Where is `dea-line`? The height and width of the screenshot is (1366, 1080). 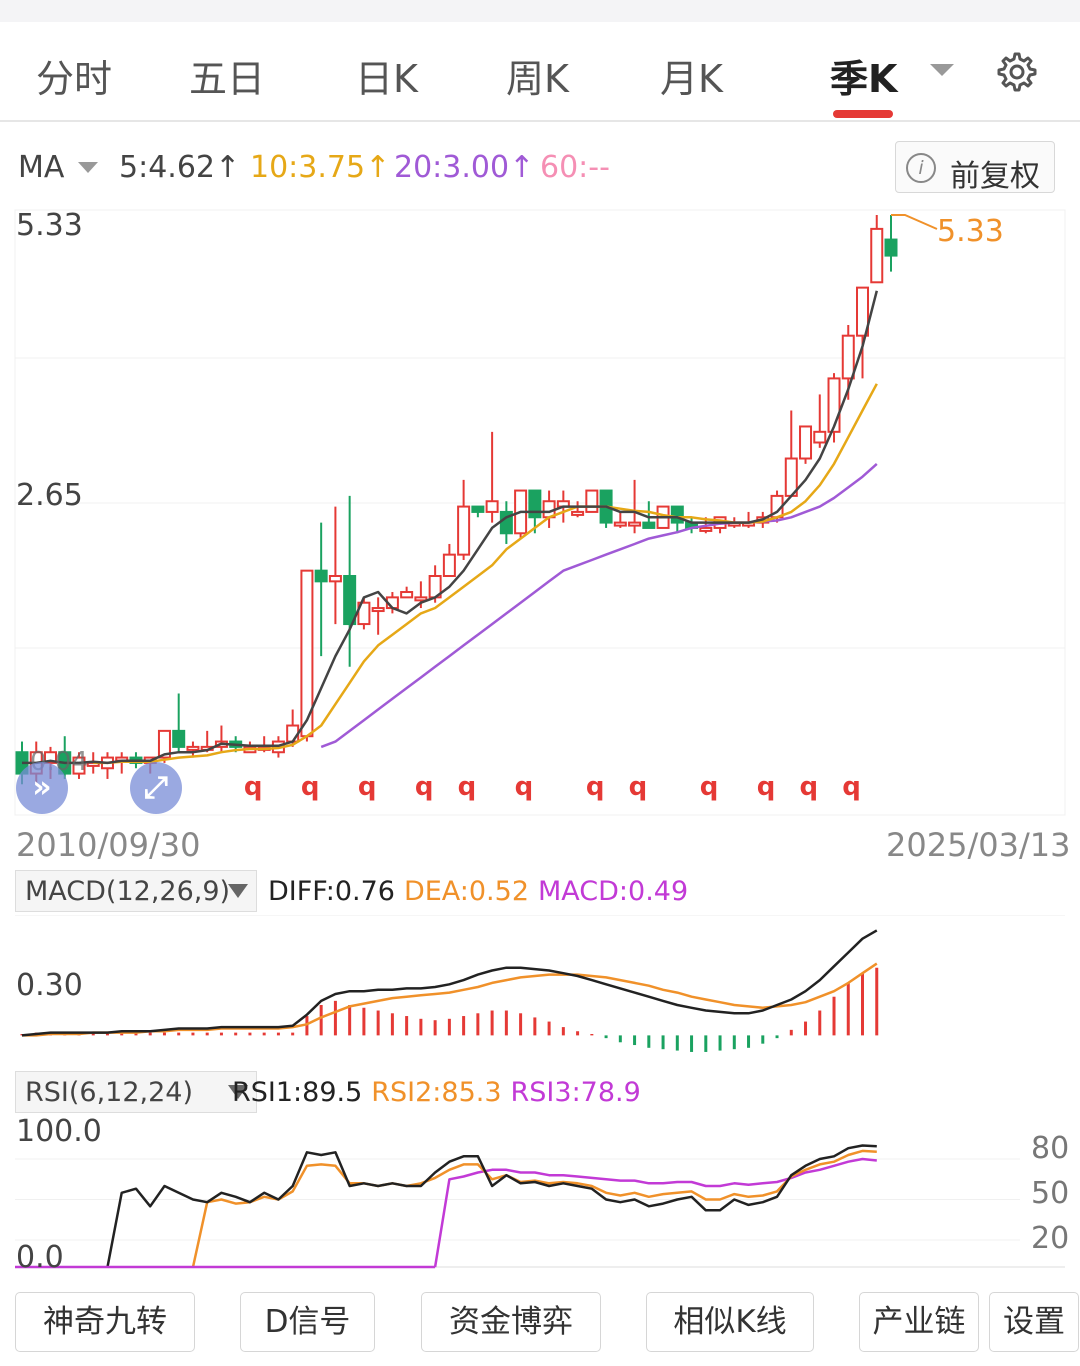 dea-line is located at coordinates (450, 999).